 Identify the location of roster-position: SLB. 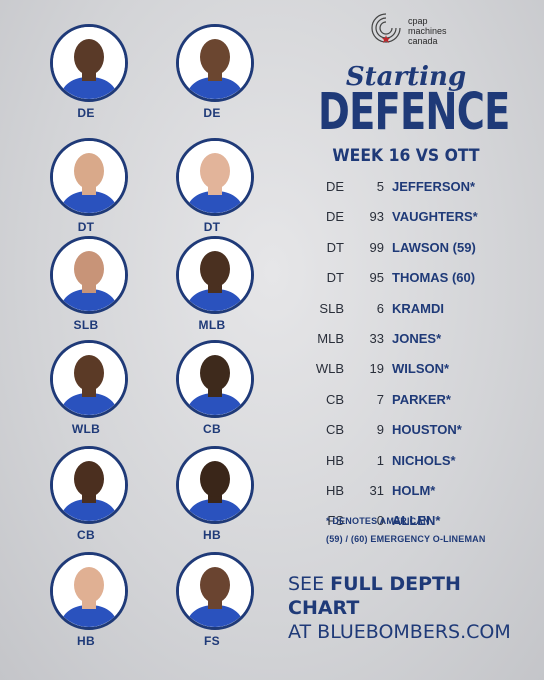
(331, 308).